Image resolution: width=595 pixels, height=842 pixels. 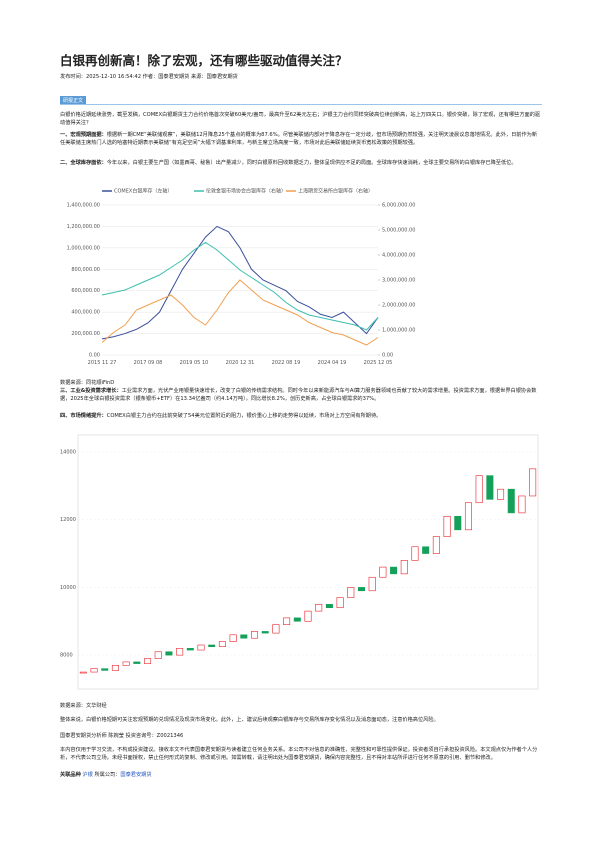 What do you see at coordinates (194, 363) in the screenshot?
I see `x-tick-label: 2019 05 10` at bounding box center [194, 363].